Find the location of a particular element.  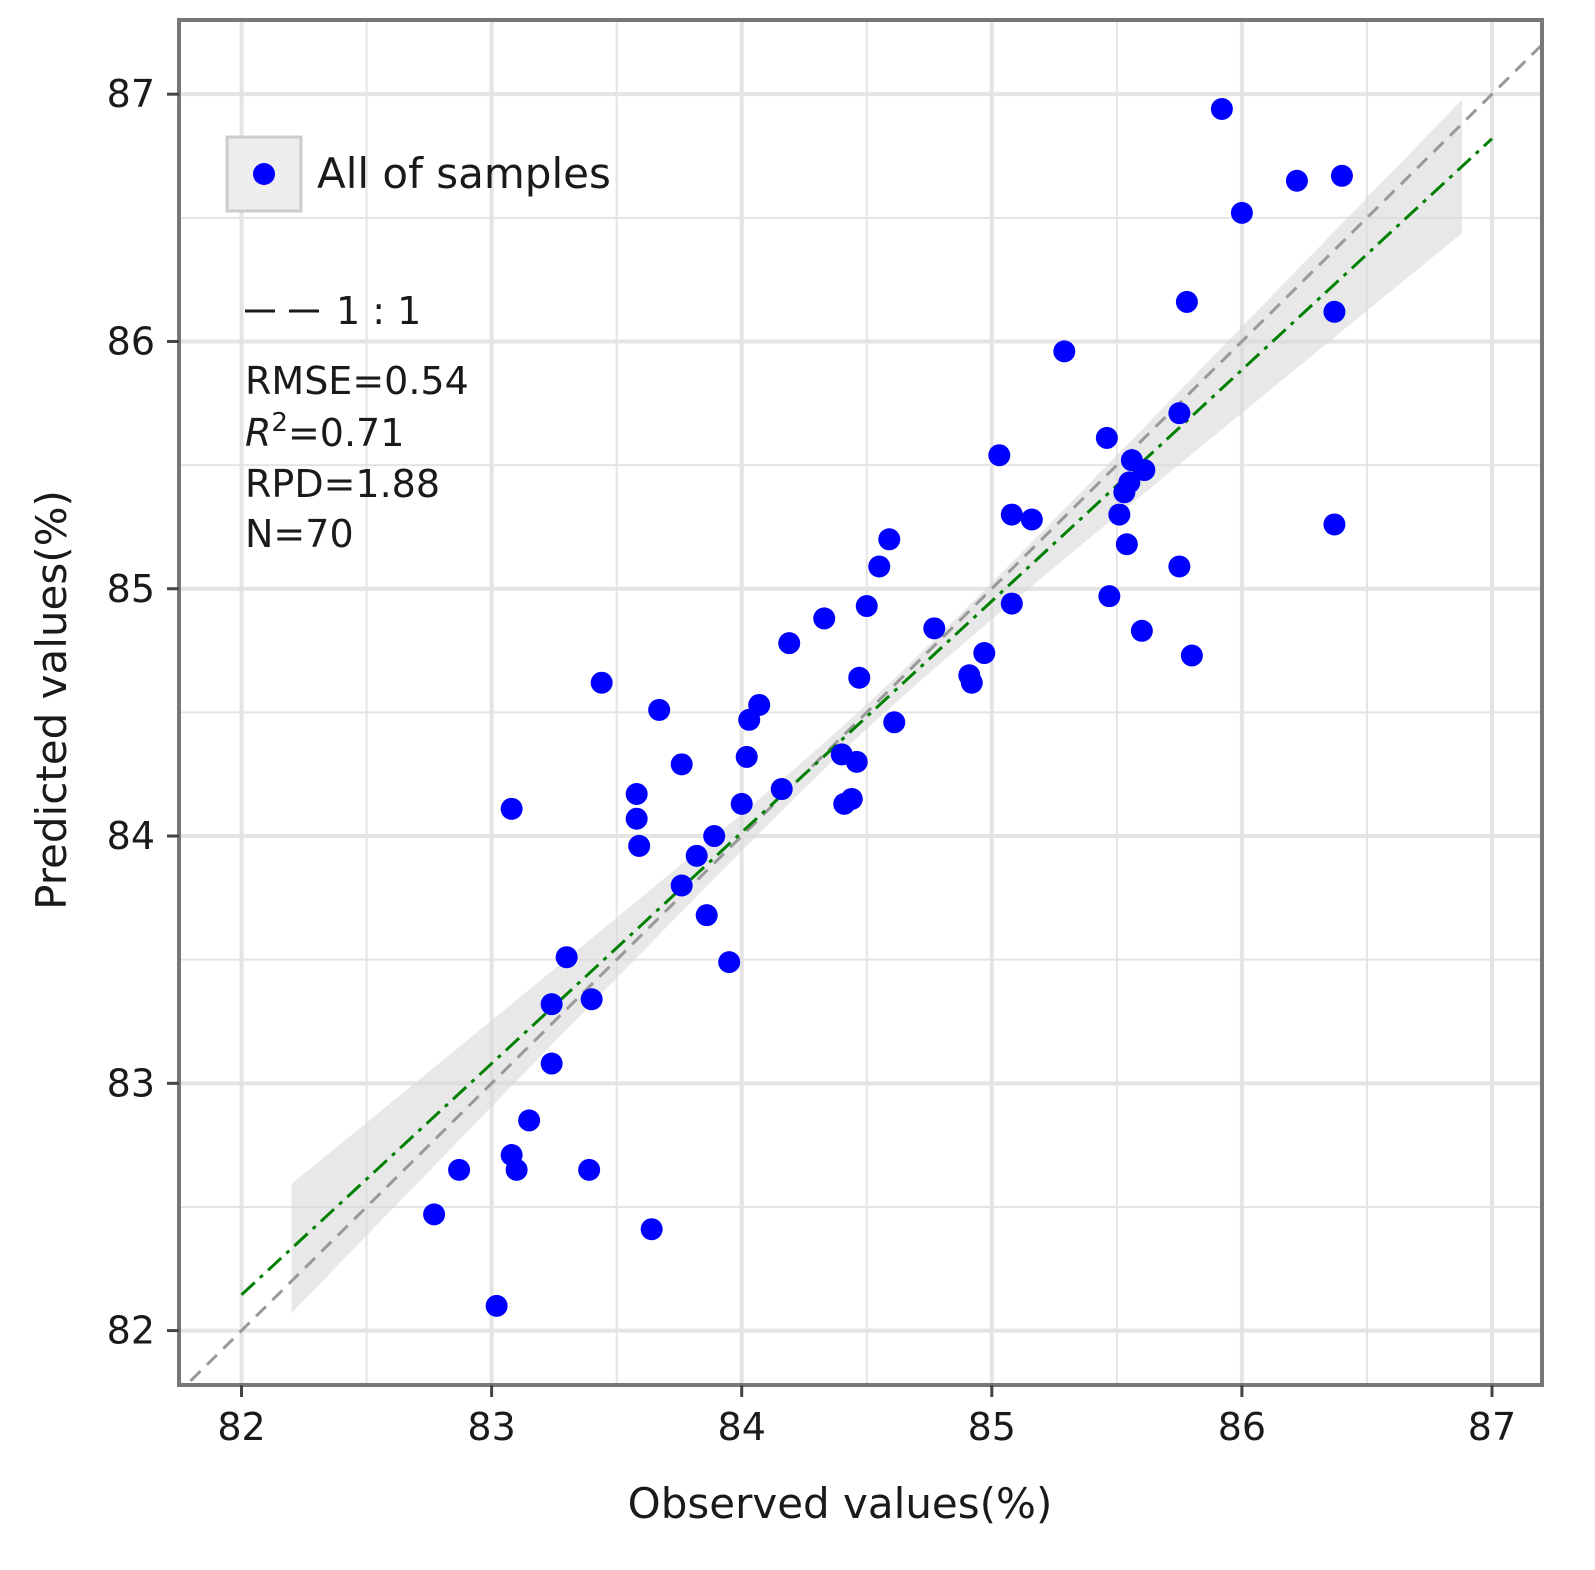

x-tick-label: 83 is located at coordinates (491, 1427).